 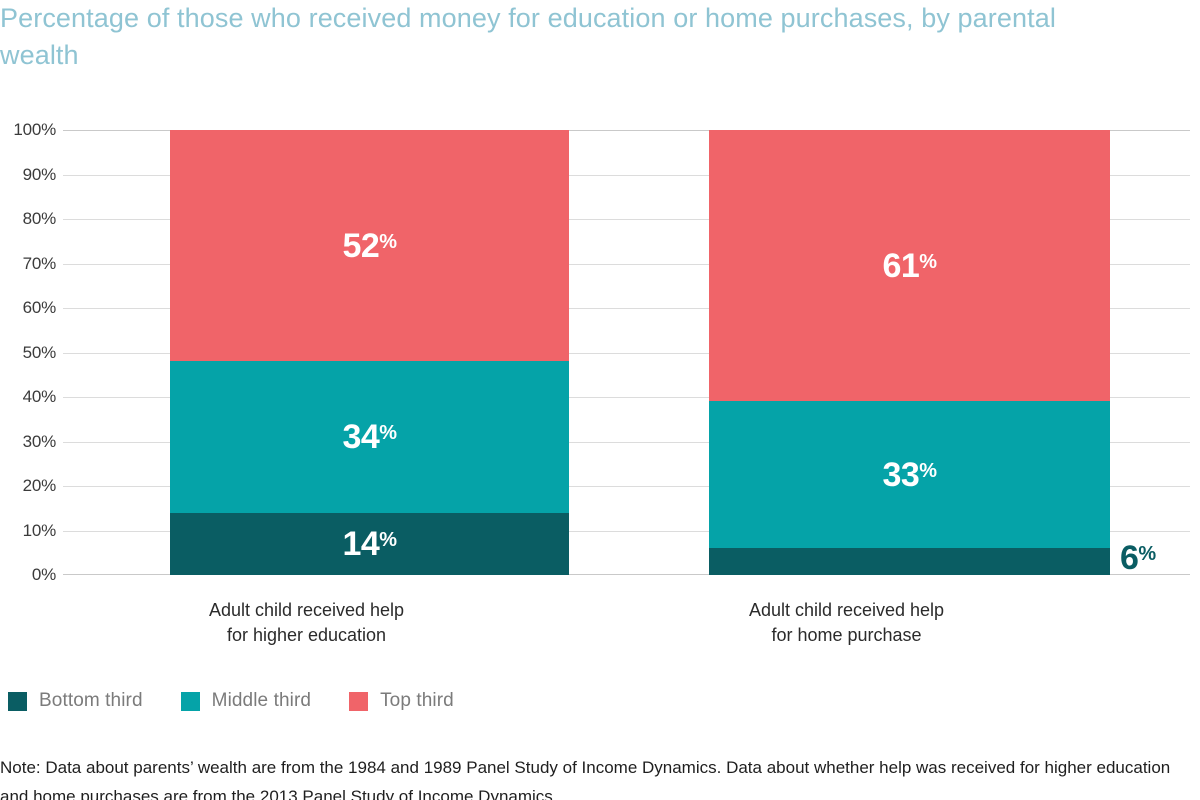 I want to click on bar-label-top-third-home: 61%, so click(x=909, y=265).